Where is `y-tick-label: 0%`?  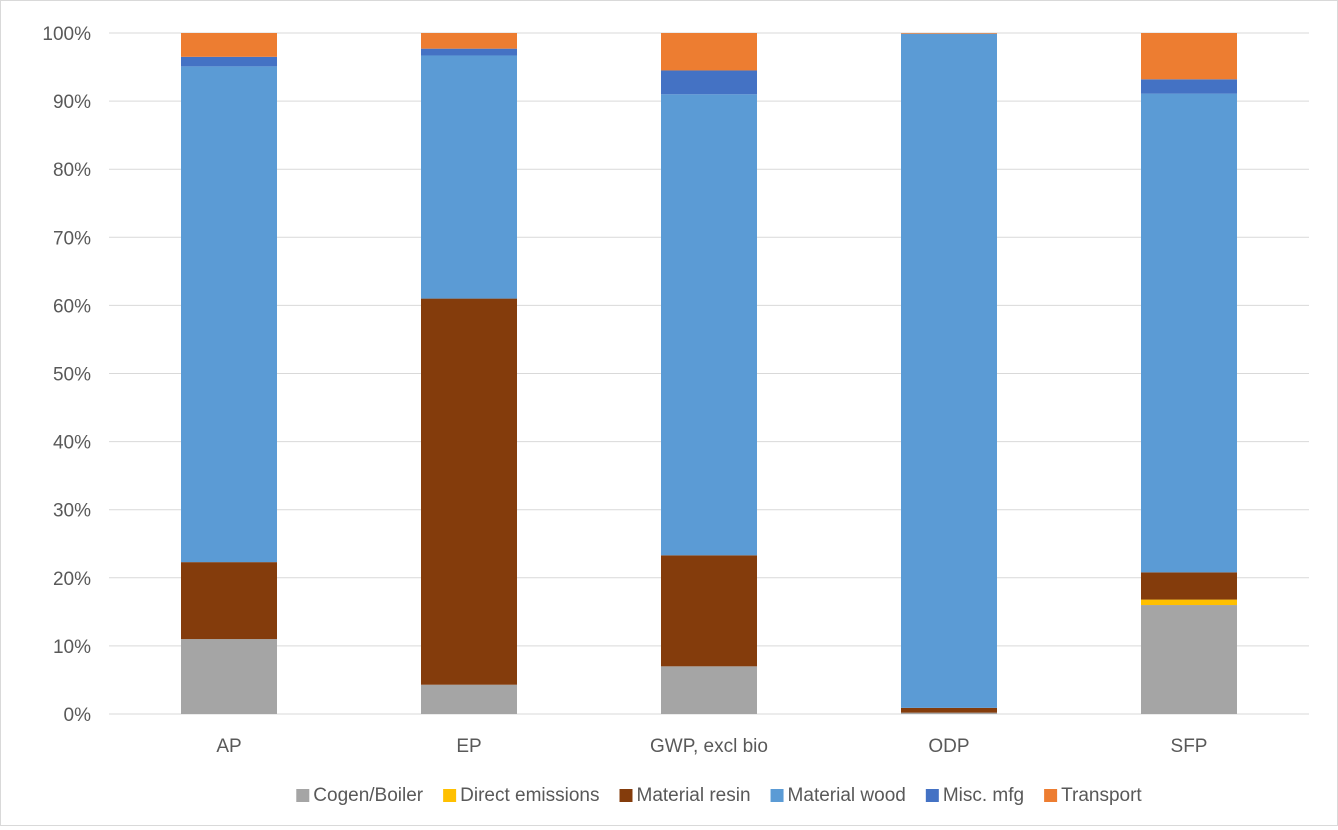 y-tick-label: 0% is located at coordinates (78, 715).